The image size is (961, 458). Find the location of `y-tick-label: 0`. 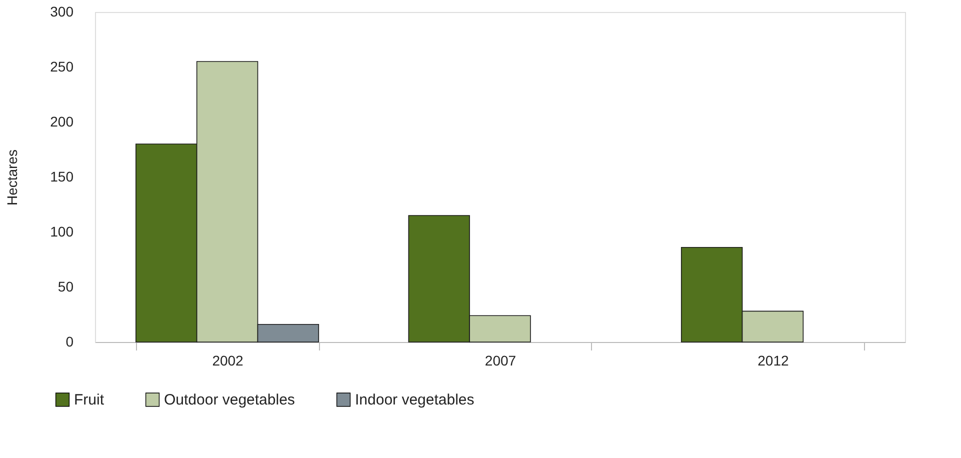

y-tick-label: 0 is located at coordinates (70, 342).